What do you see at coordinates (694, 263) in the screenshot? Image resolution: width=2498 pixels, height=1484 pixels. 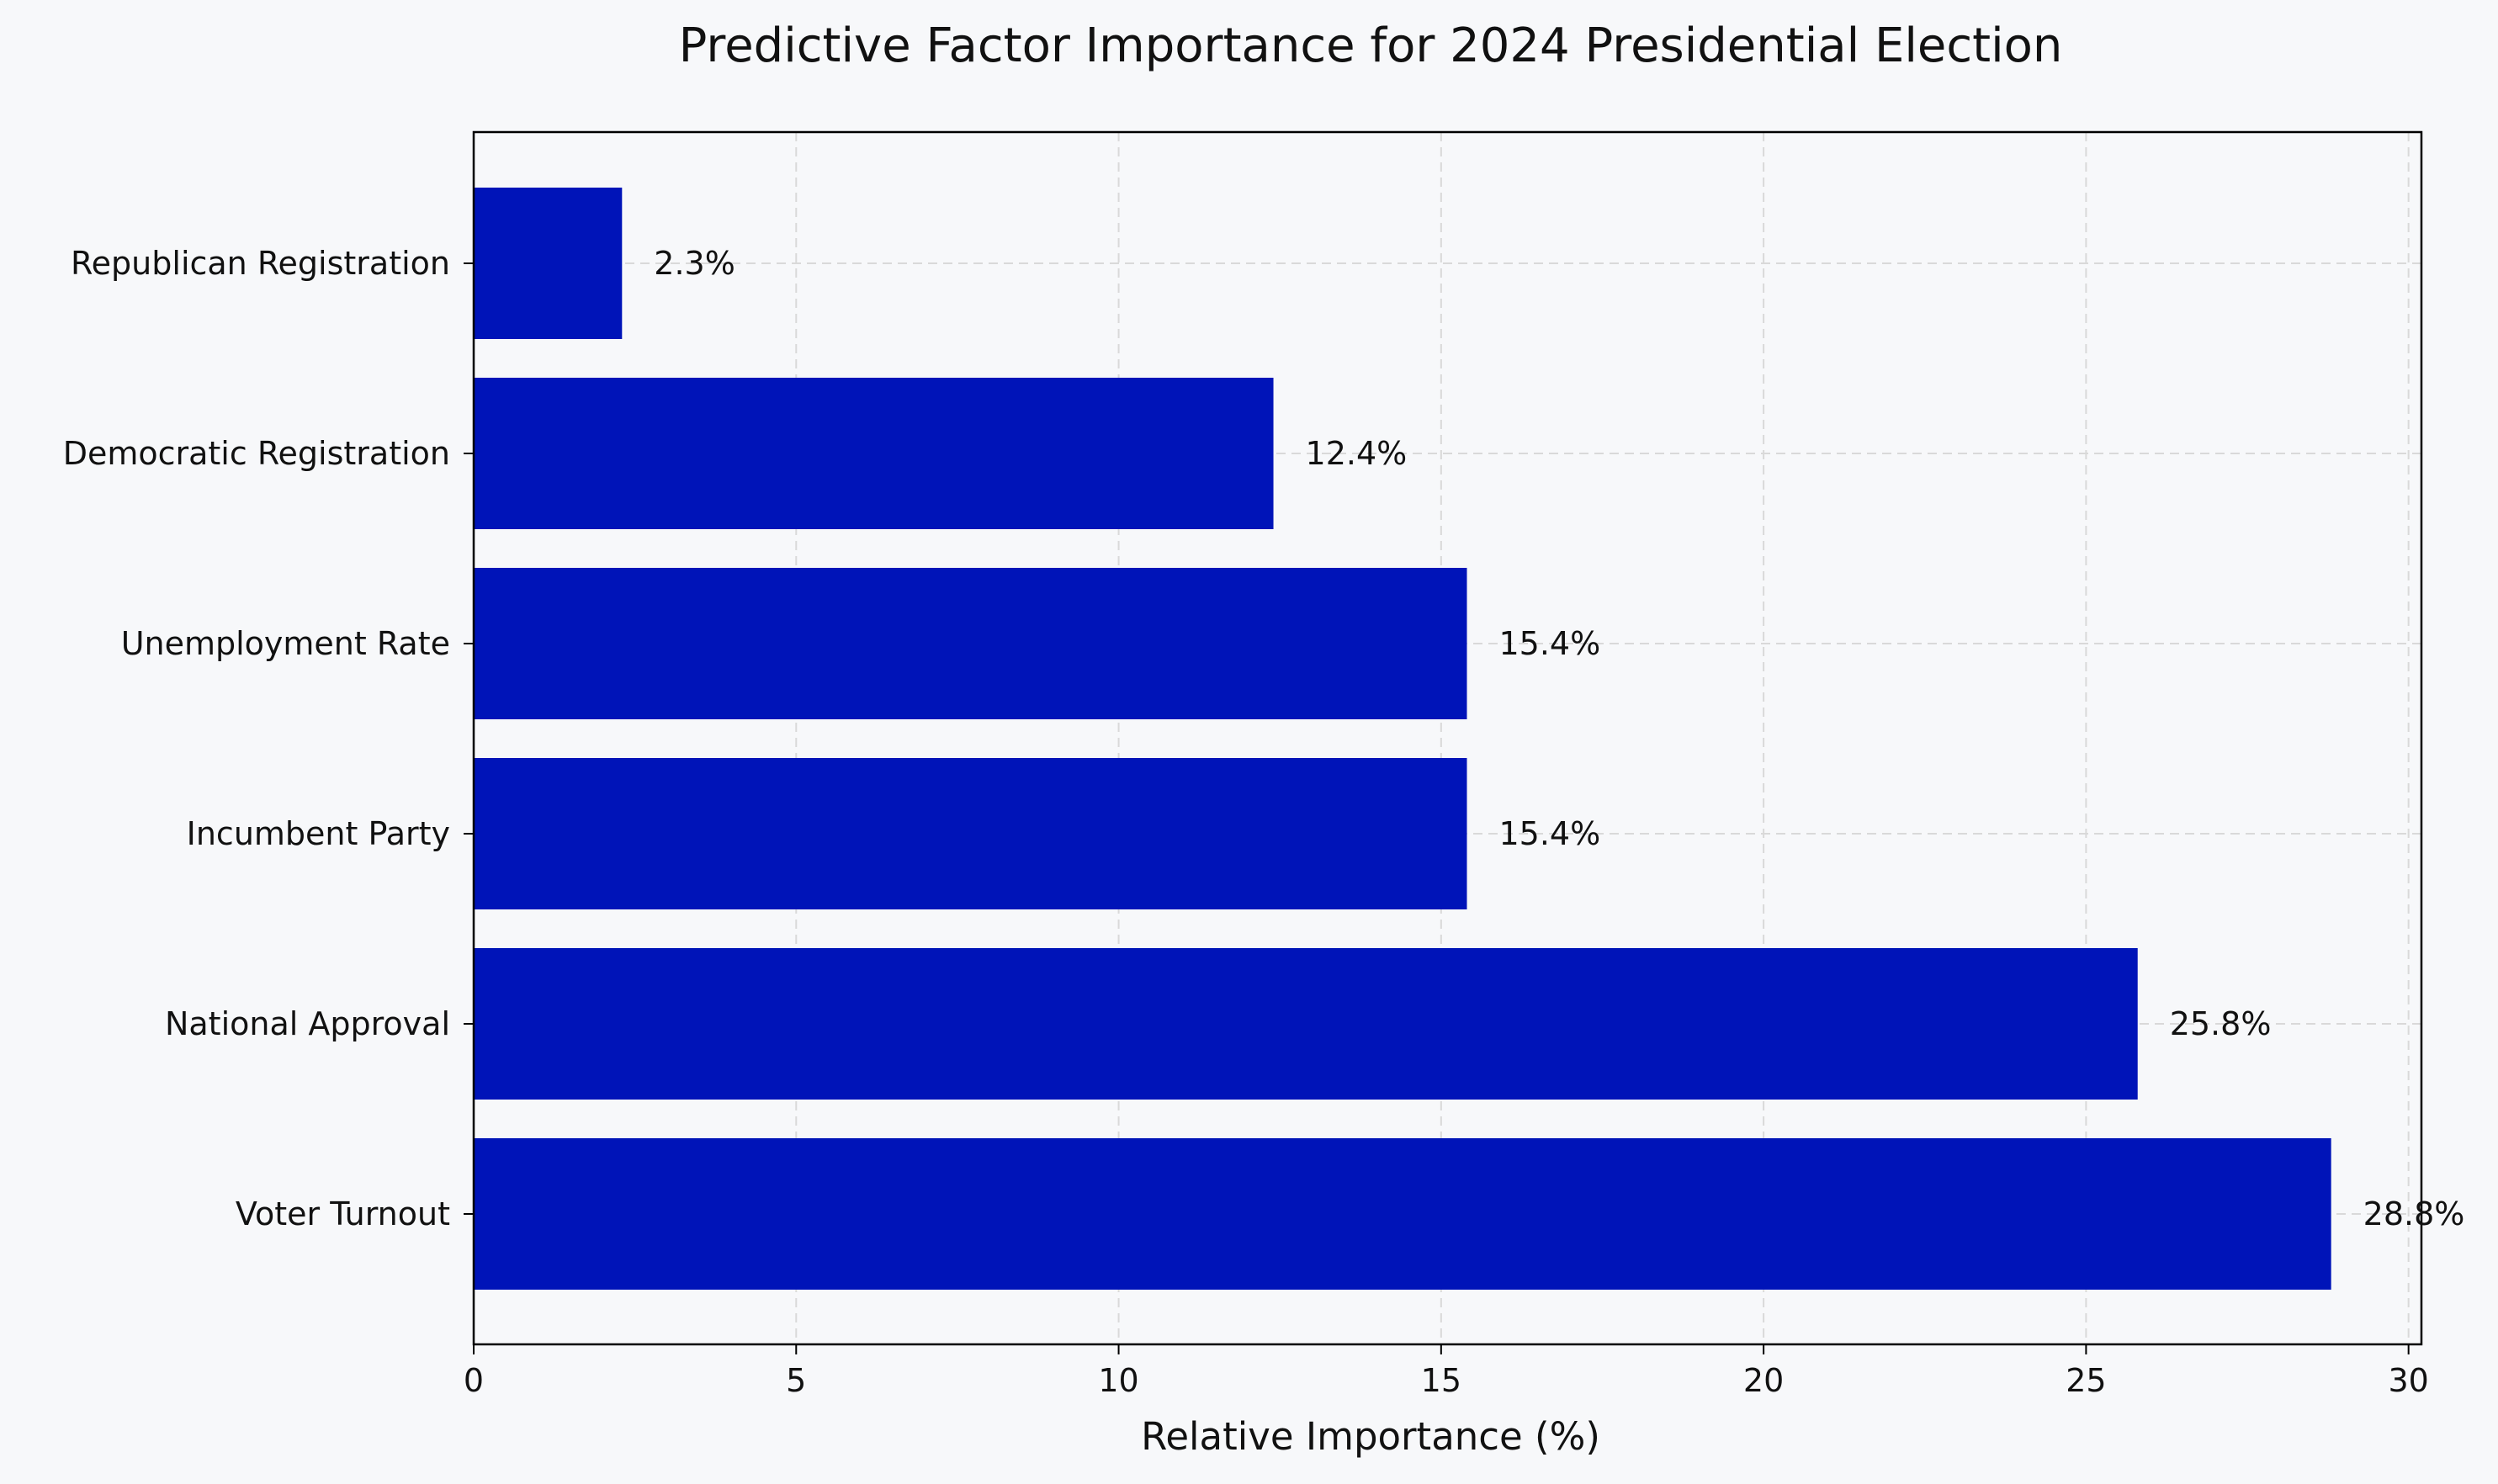 I see `bar-value-label: 2.3%` at bounding box center [694, 263].